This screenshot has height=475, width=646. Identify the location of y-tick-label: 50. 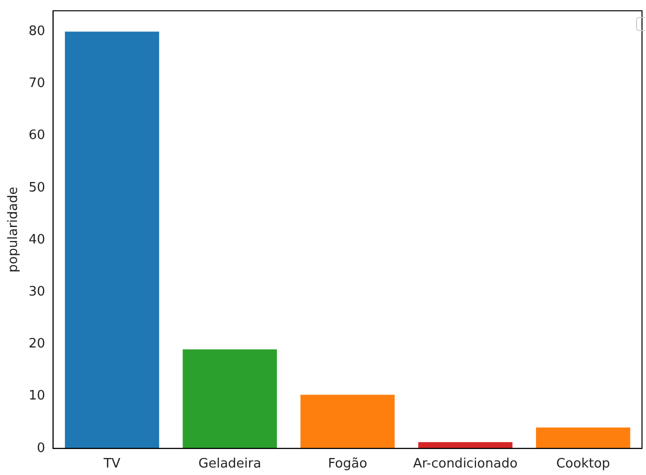
(37, 188).